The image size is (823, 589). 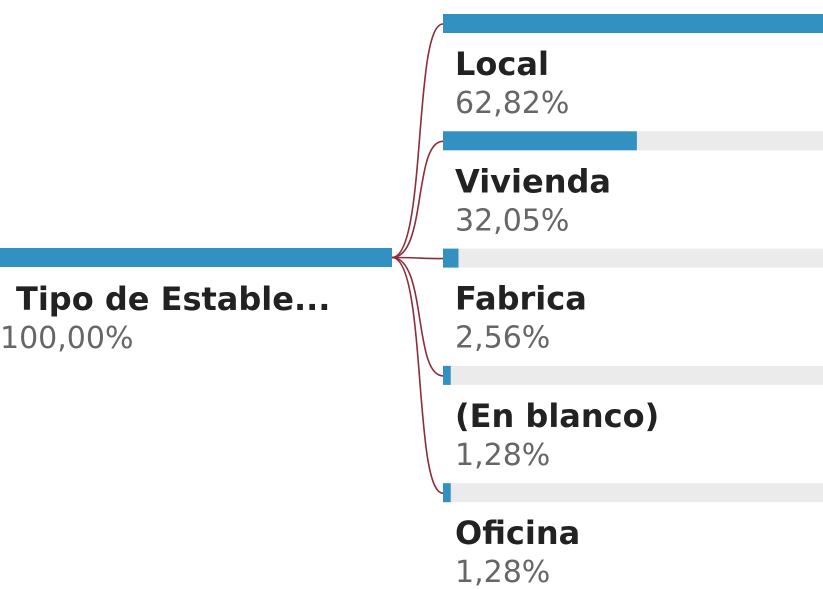 What do you see at coordinates (512, 220) in the screenshot?
I see `value-label: 32,05%` at bounding box center [512, 220].